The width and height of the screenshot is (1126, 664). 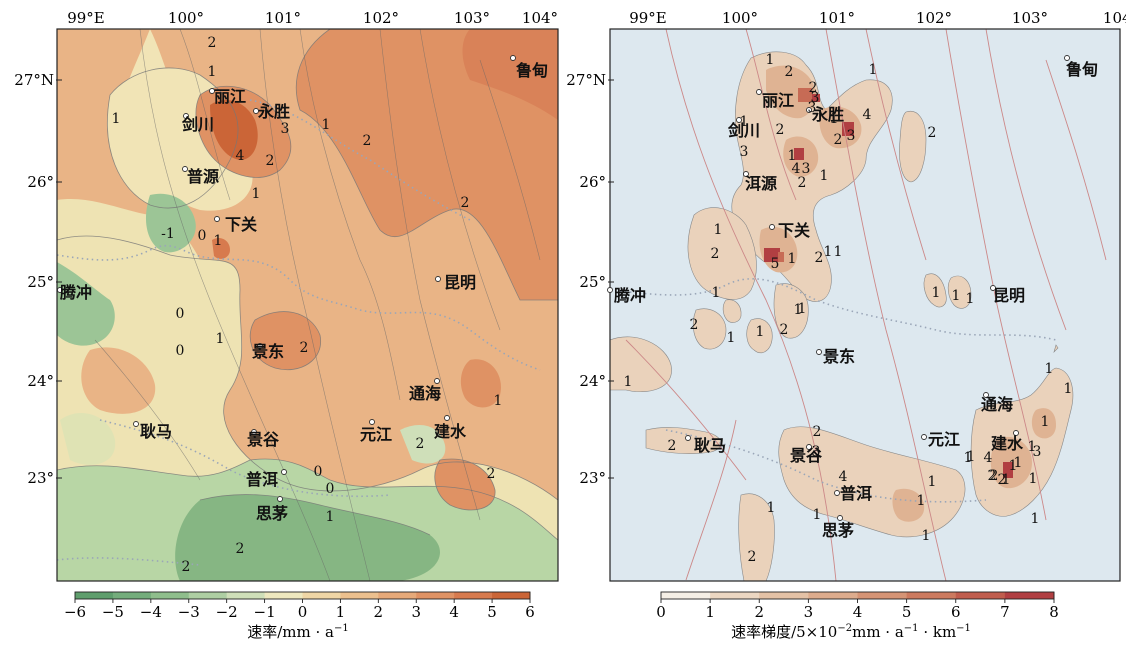 I want to click on station-label: 建水, so click(x=450, y=431).